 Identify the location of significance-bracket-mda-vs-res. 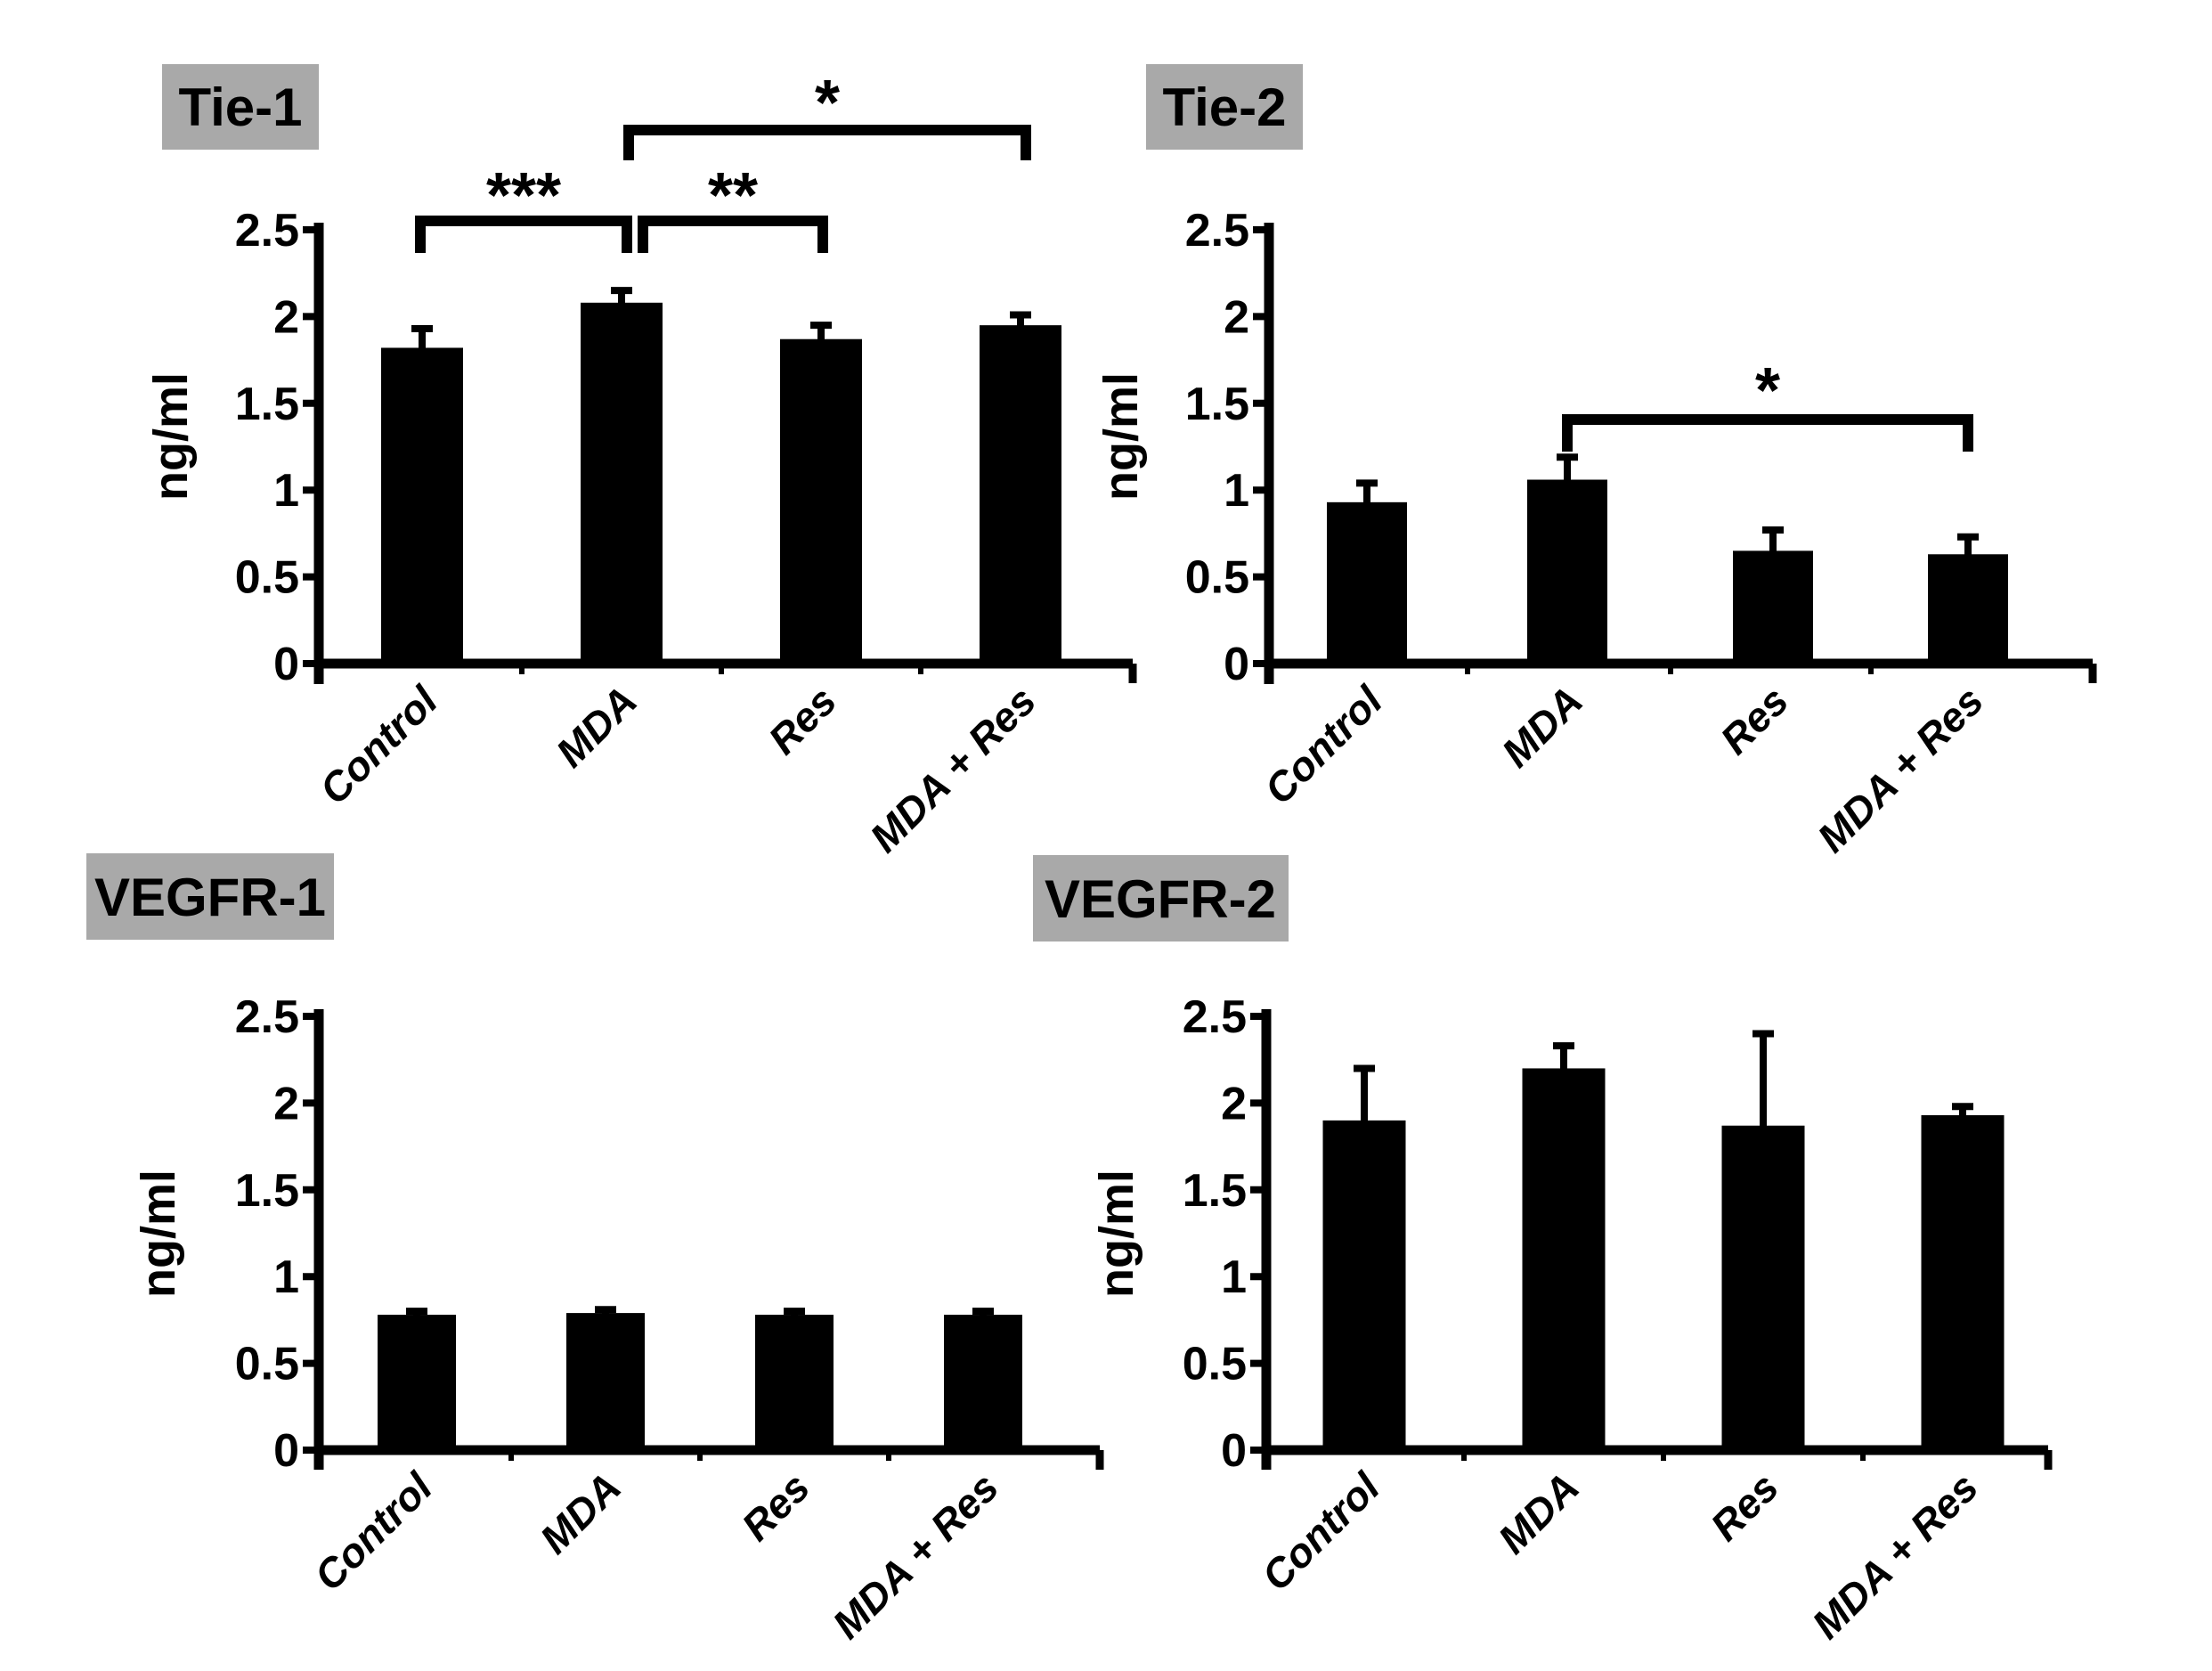
(733, 234).